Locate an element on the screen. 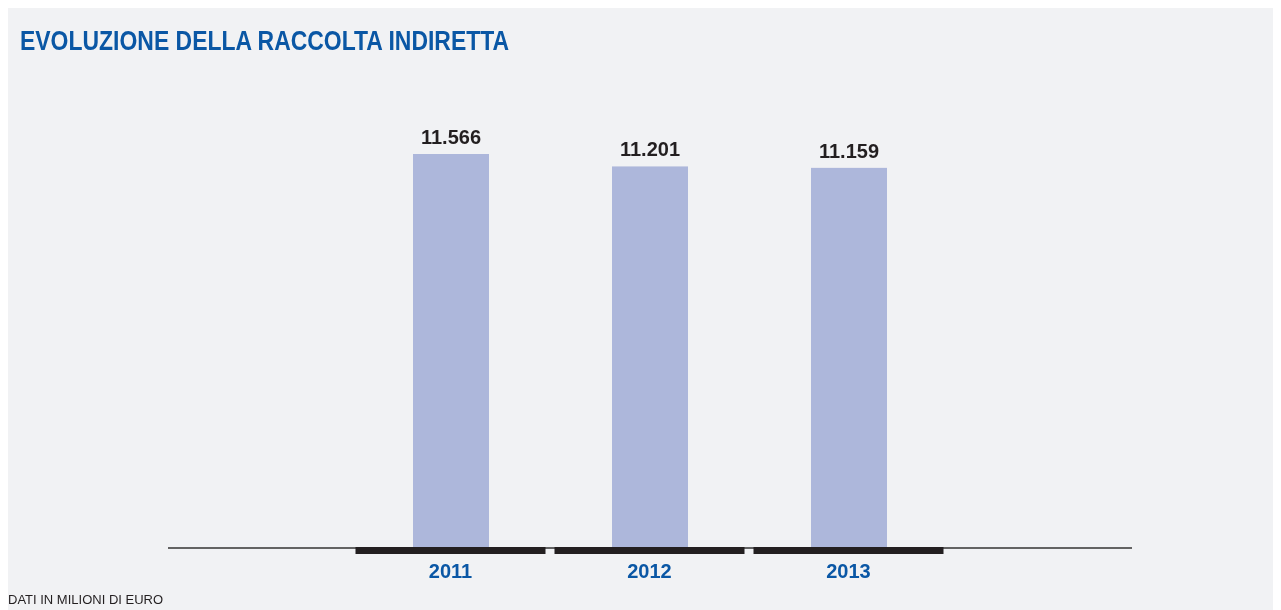 The width and height of the screenshot is (1281, 610). data-label: 11.566 is located at coordinates (451, 137).